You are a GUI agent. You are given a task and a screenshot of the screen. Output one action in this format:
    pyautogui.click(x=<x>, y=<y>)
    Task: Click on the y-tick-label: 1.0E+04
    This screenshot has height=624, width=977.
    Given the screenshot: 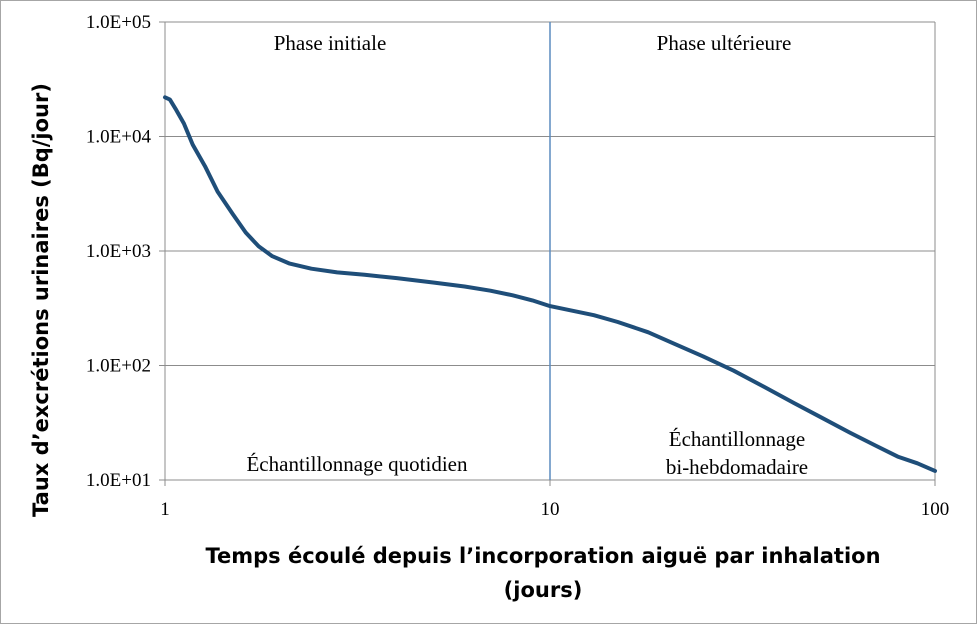 What is the action you would take?
    pyautogui.click(x=119, y=137)
    